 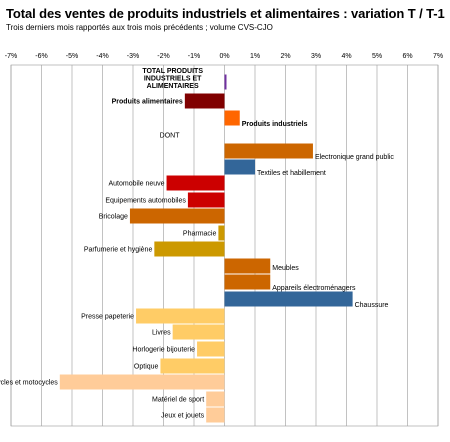 What do you see at coordinates (161, 333) in the screenshot?
I see `bar-label: Livres` at bounding box center [161, 333].